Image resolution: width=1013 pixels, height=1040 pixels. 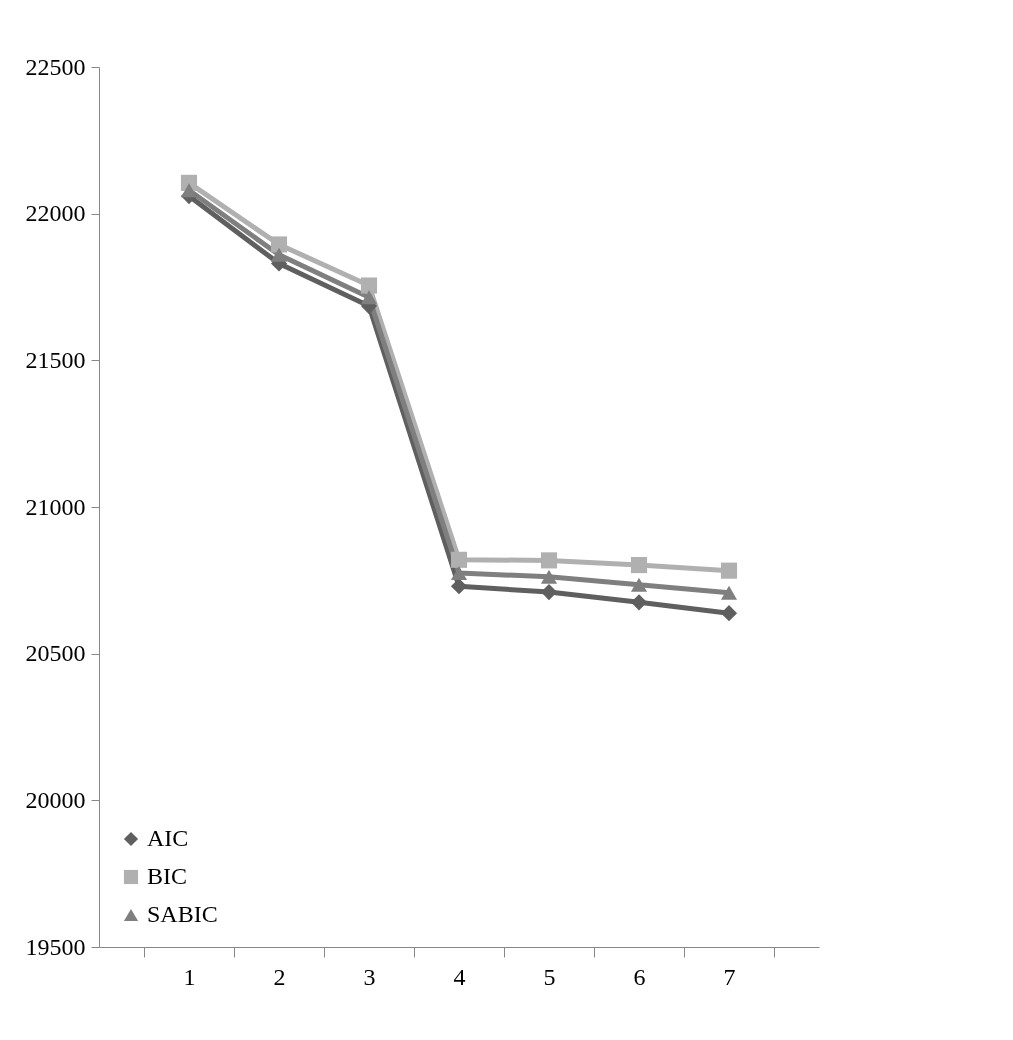 I want to click on legend-label: AIC, so click(x=168, y=838).